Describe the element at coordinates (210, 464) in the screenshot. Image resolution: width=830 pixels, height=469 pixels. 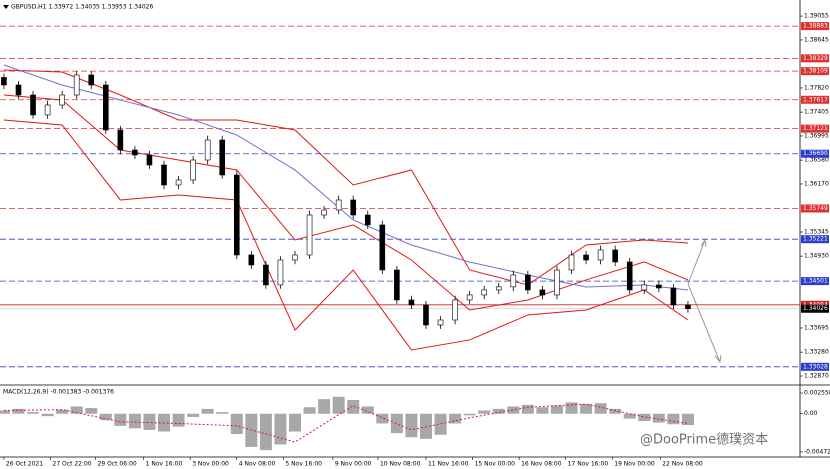
I see `x-tick-label: 3 Nov 00:00` at that location.